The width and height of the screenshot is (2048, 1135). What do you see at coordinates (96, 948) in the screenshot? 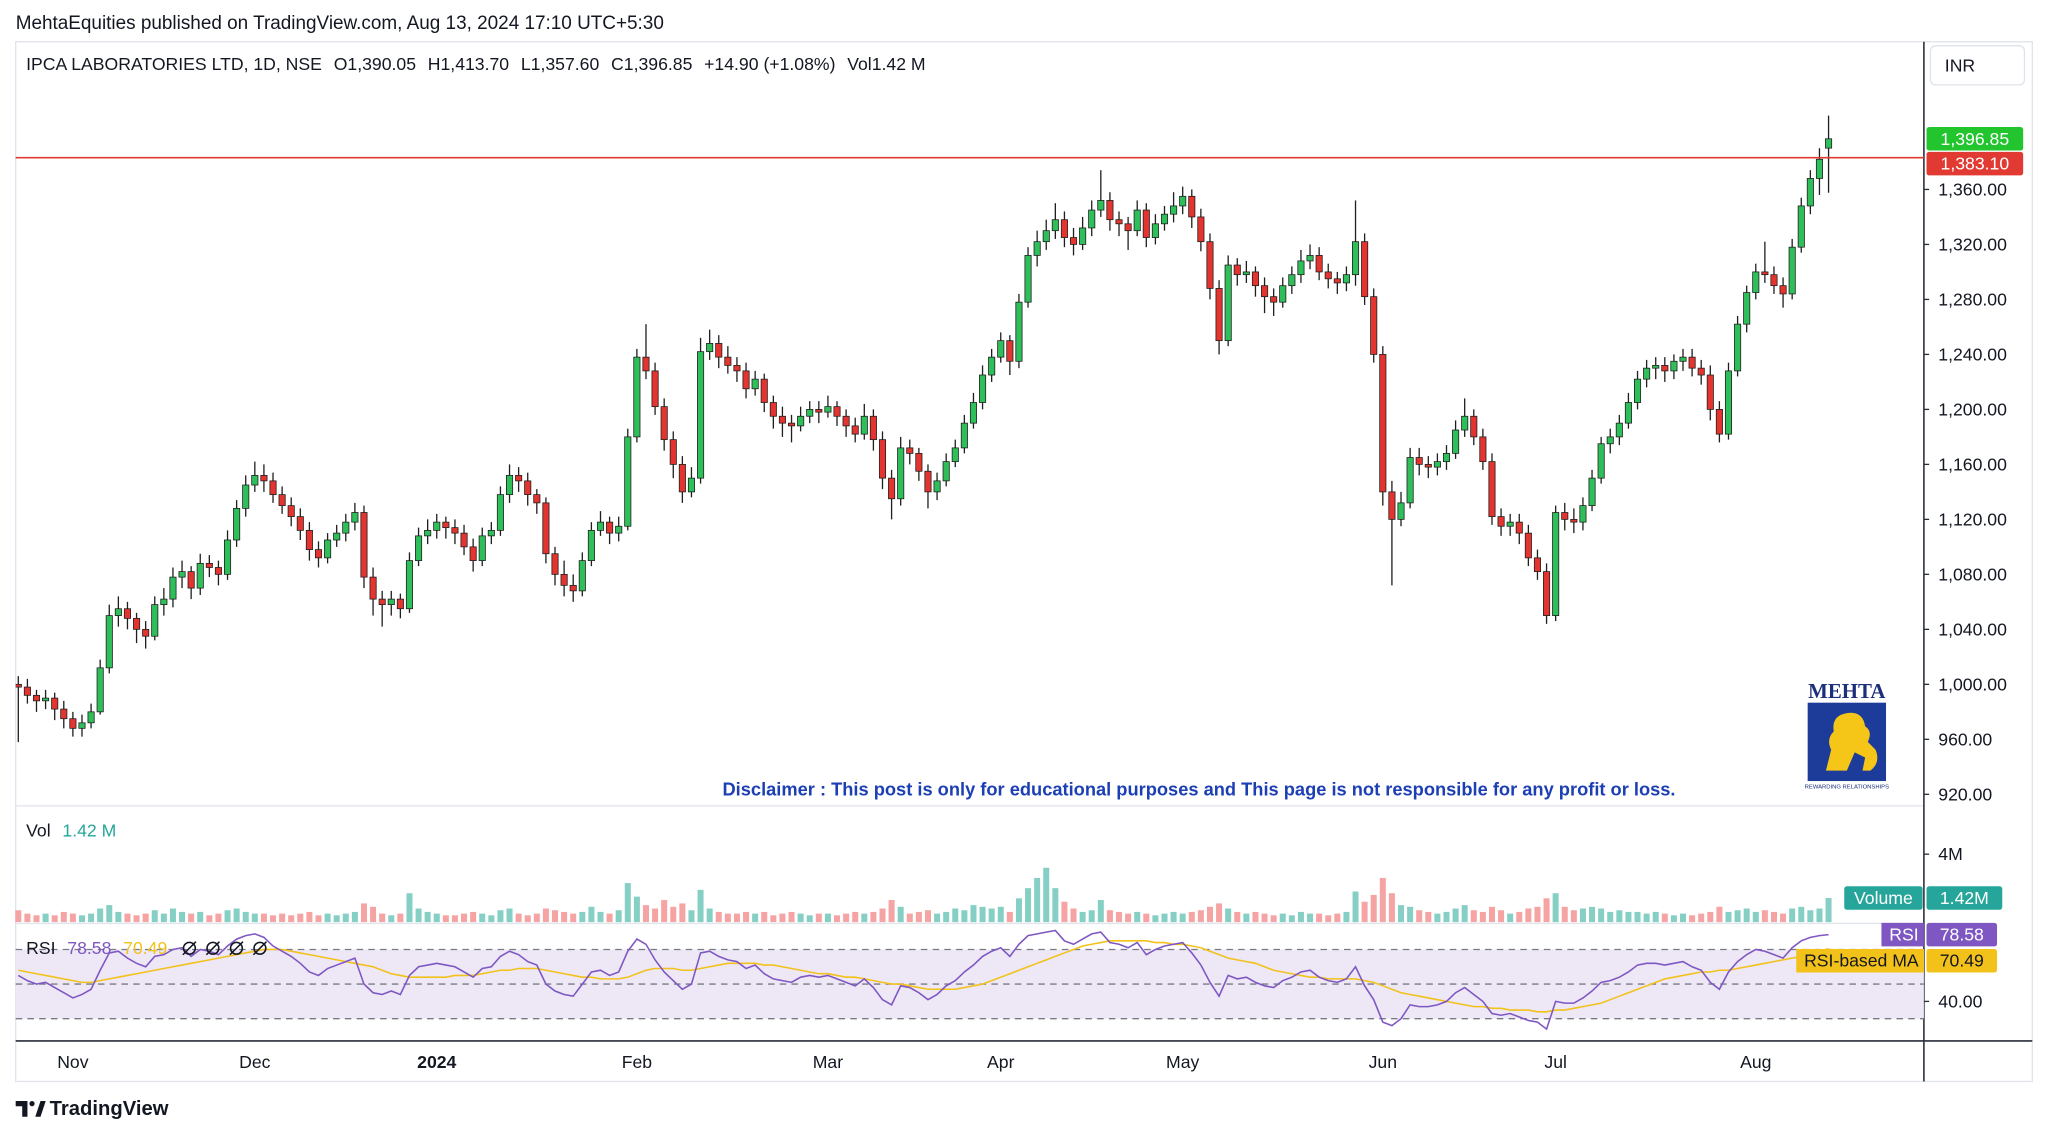
I see `rsi-legend: RSI 78.58 70.49` at bounding box center [96, 948].